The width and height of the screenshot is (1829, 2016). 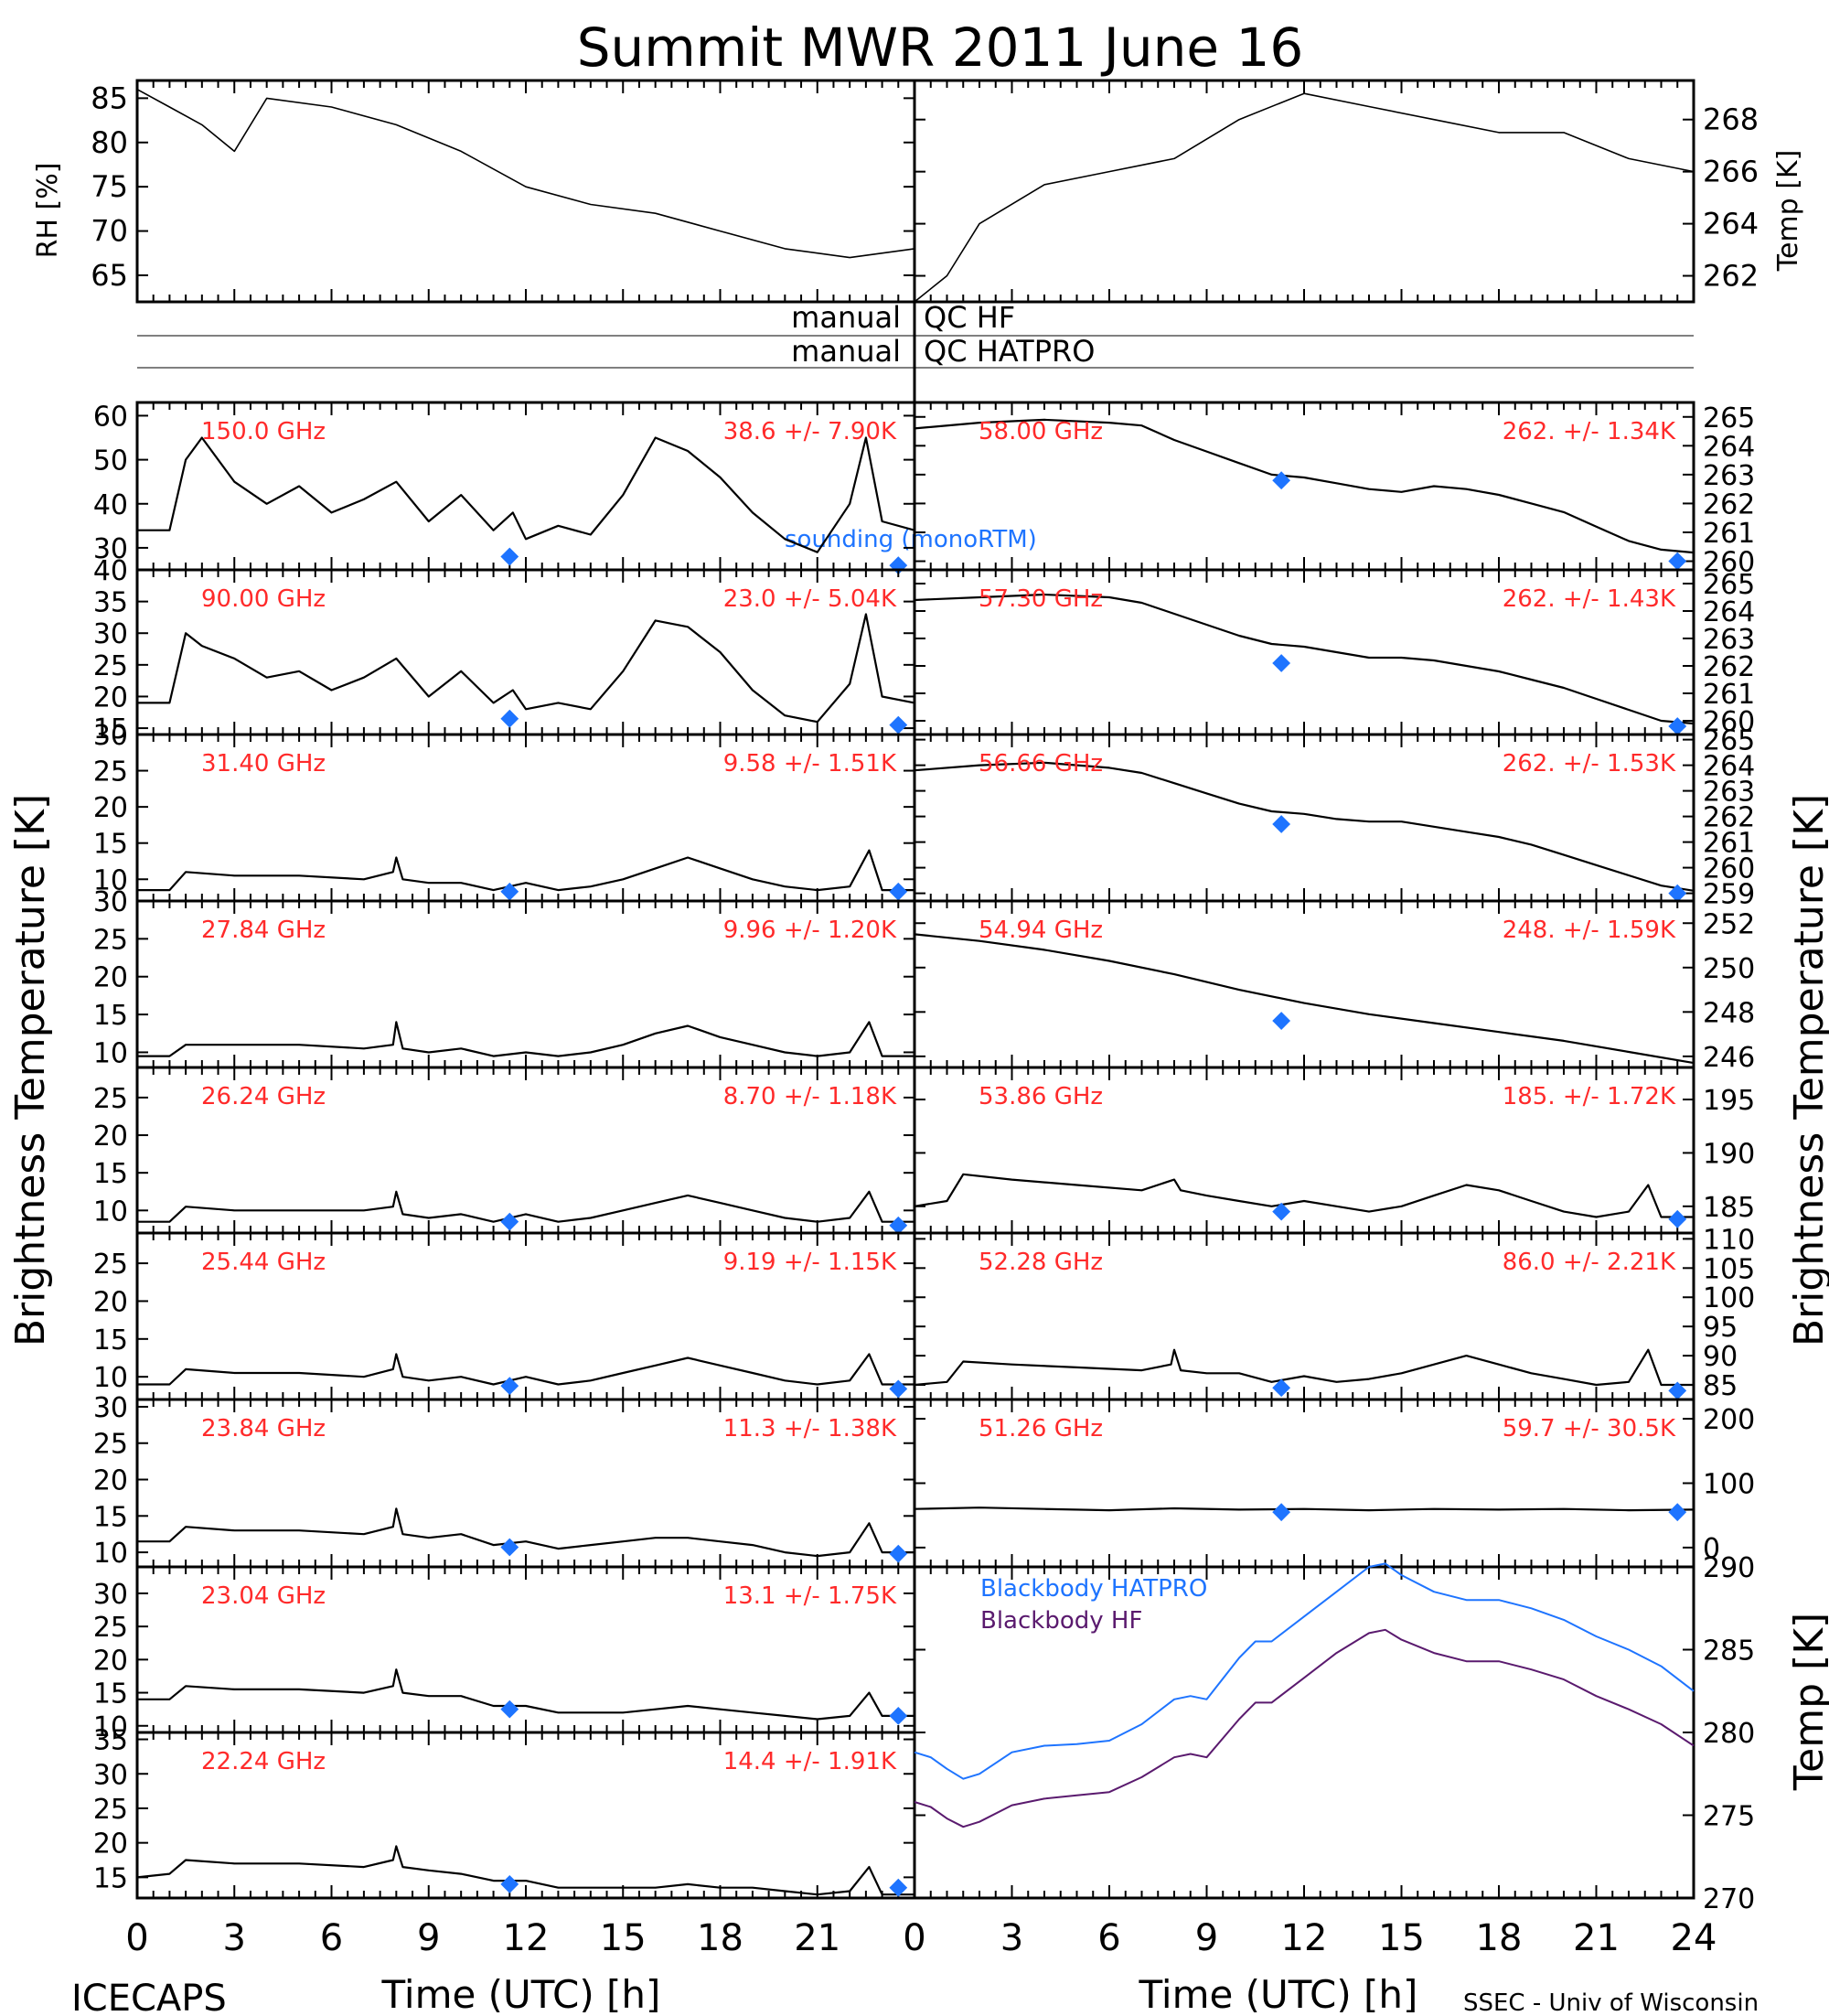 I want to click on x-tick-label: 21, so click(x=817, y=1938).